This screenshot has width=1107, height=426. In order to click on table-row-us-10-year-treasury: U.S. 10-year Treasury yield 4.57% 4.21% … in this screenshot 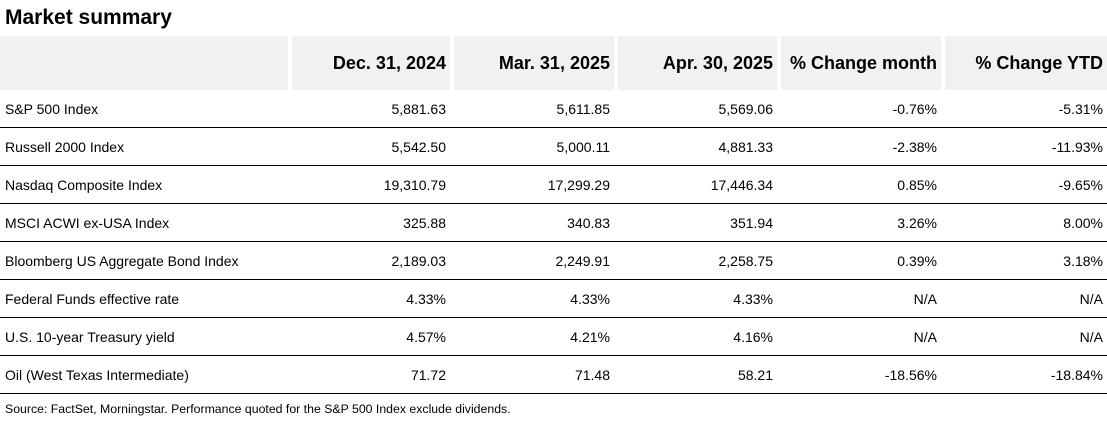, I will do `click(553, 337)`.